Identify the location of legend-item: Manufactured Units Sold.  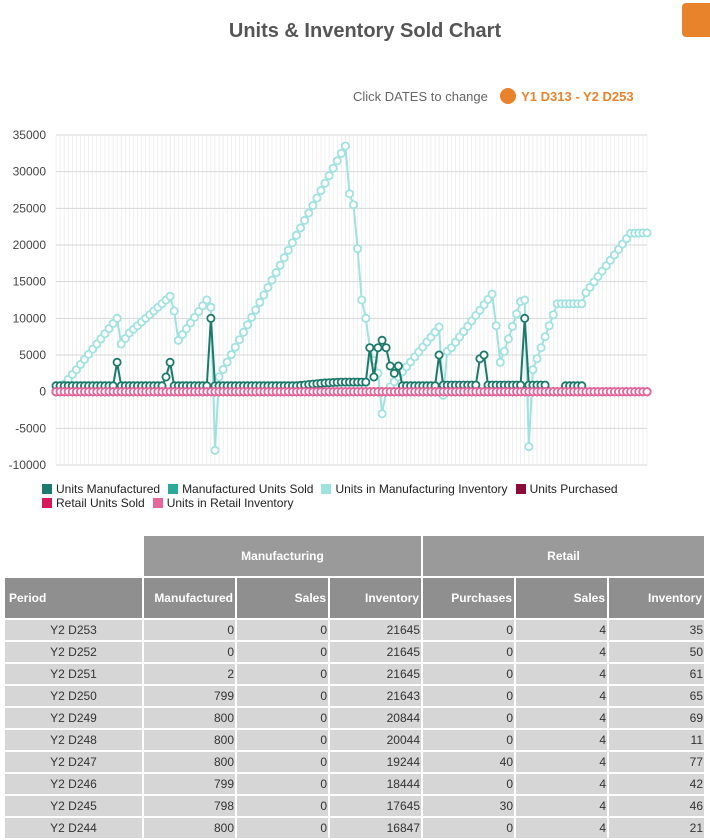
(240, 489).